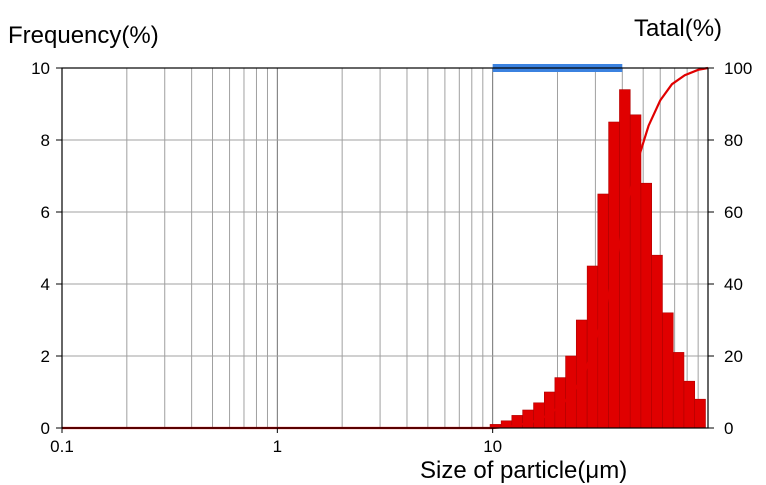  What do you see at coordinates (733, 284) in the screenshot?
I see `y-right-tick-label: 40` at bounding box center [733, 284].